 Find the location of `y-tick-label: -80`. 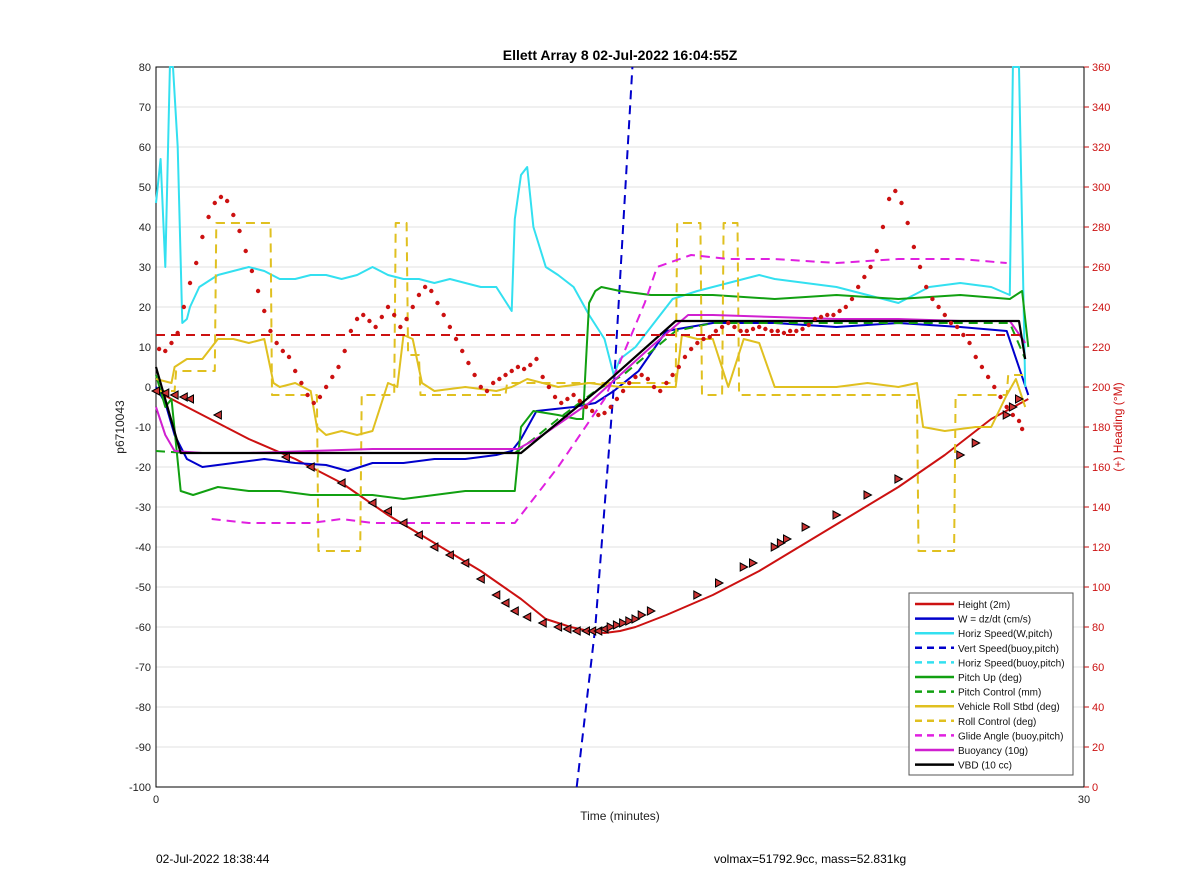

y-tick-label: -80 is located at coordinates (143, 708).